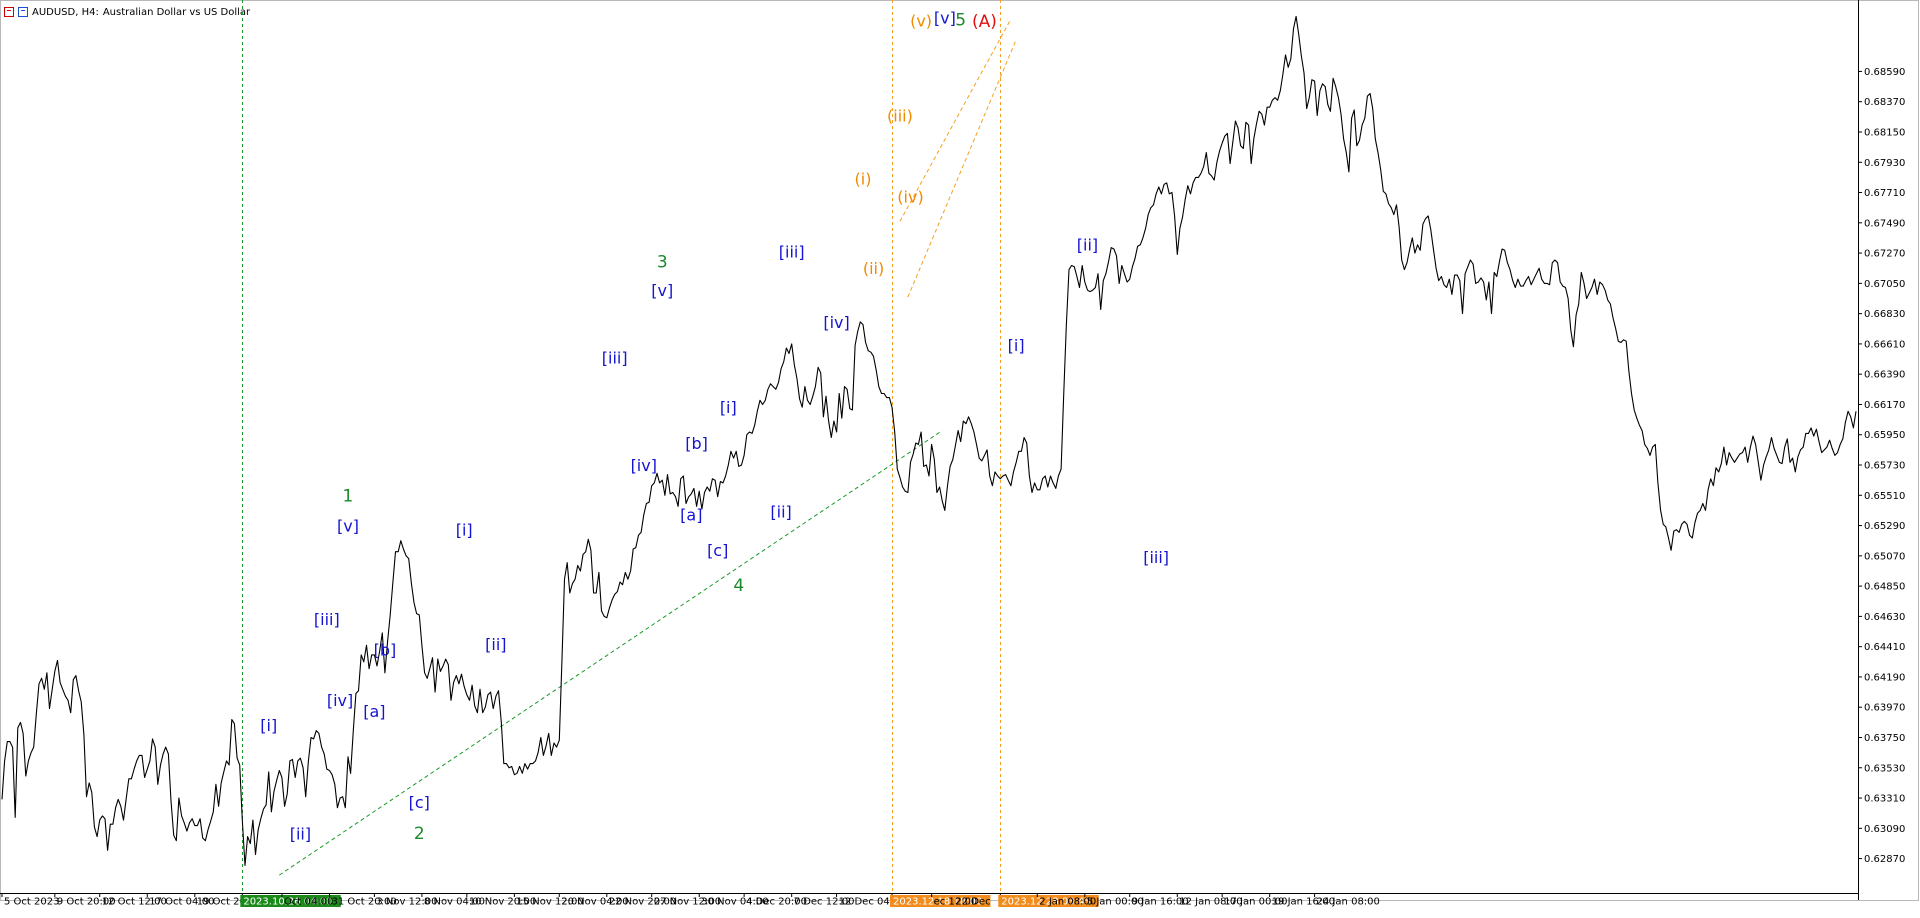 The image size is (1920, 918). What do you see at coordinates (1884, 556) in the screenshot?
I see `y-tick-label-16: 0.65070` at bounding box center [1884, 556].